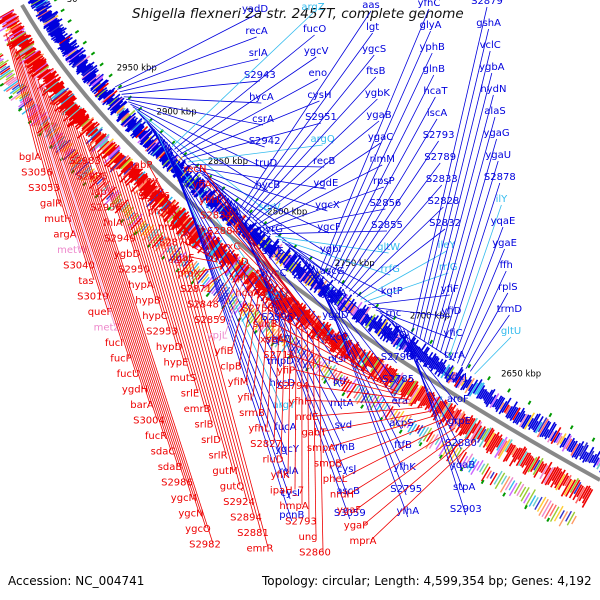 The width and height of the screenshot is (600, 600). What do you see at coordinates (349, 510) in the screenshot?
I see `gene-label-reverse: ygaF` at bounding box center [349, 510].